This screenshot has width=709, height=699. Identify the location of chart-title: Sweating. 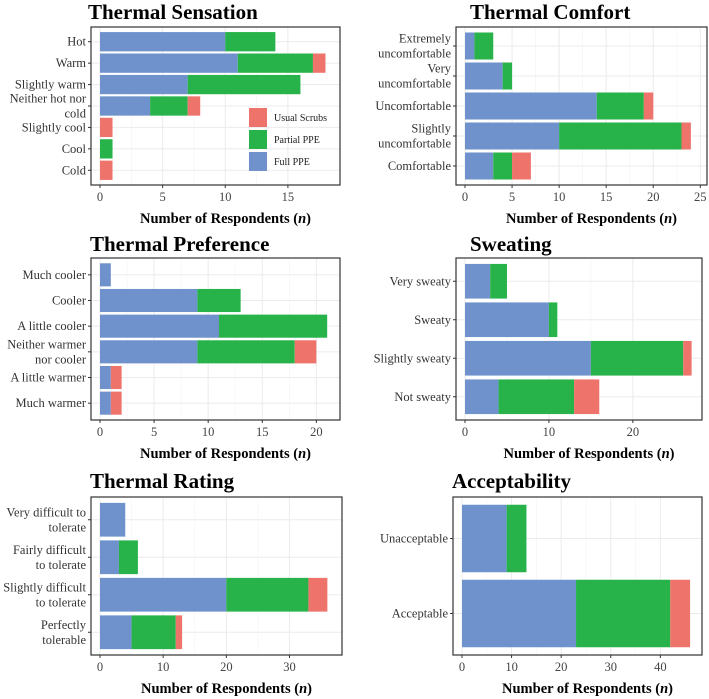
(511, 244).